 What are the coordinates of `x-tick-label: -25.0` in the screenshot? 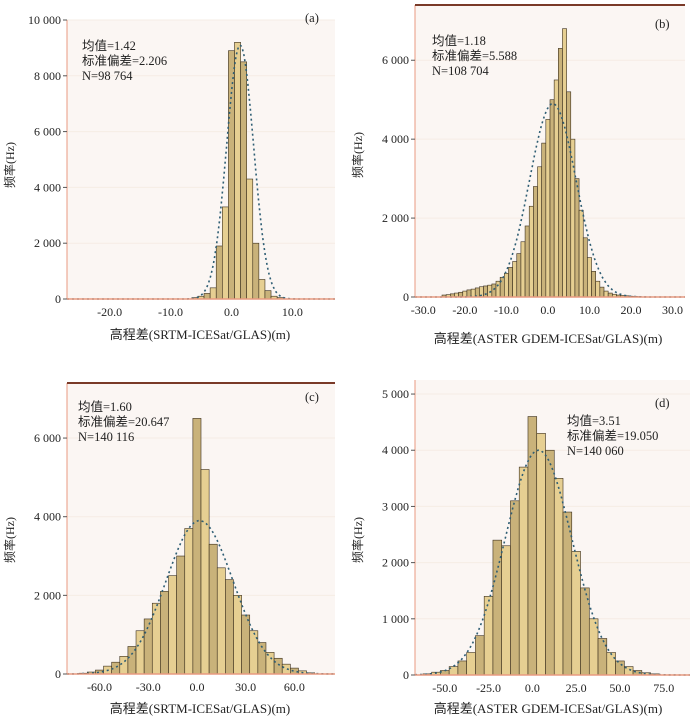 It's located at (488, 688).